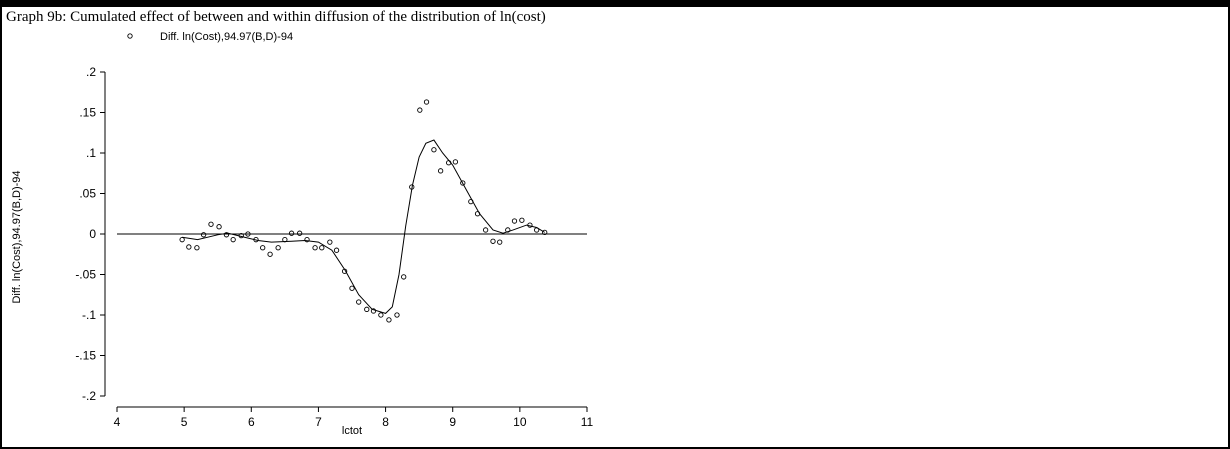 The height and width of the screenshot is (449, 1230). I want to click on x-tick-label: 8, so click(385, 422).